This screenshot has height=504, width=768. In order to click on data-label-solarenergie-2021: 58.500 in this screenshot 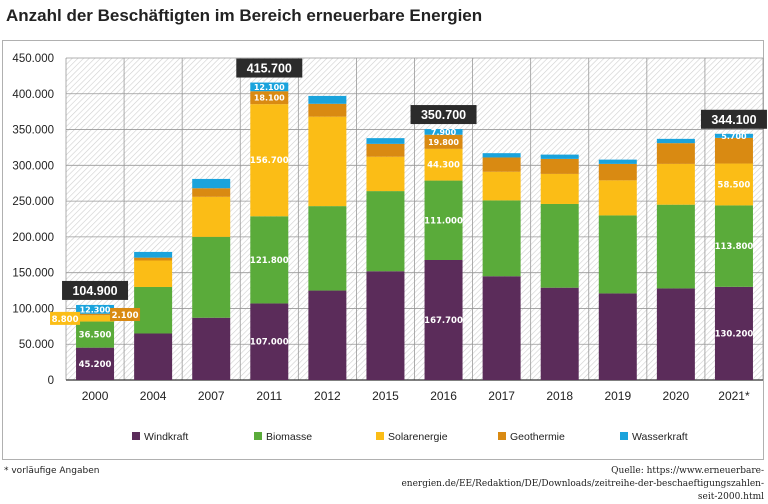, I will do `click(734, 185)`.